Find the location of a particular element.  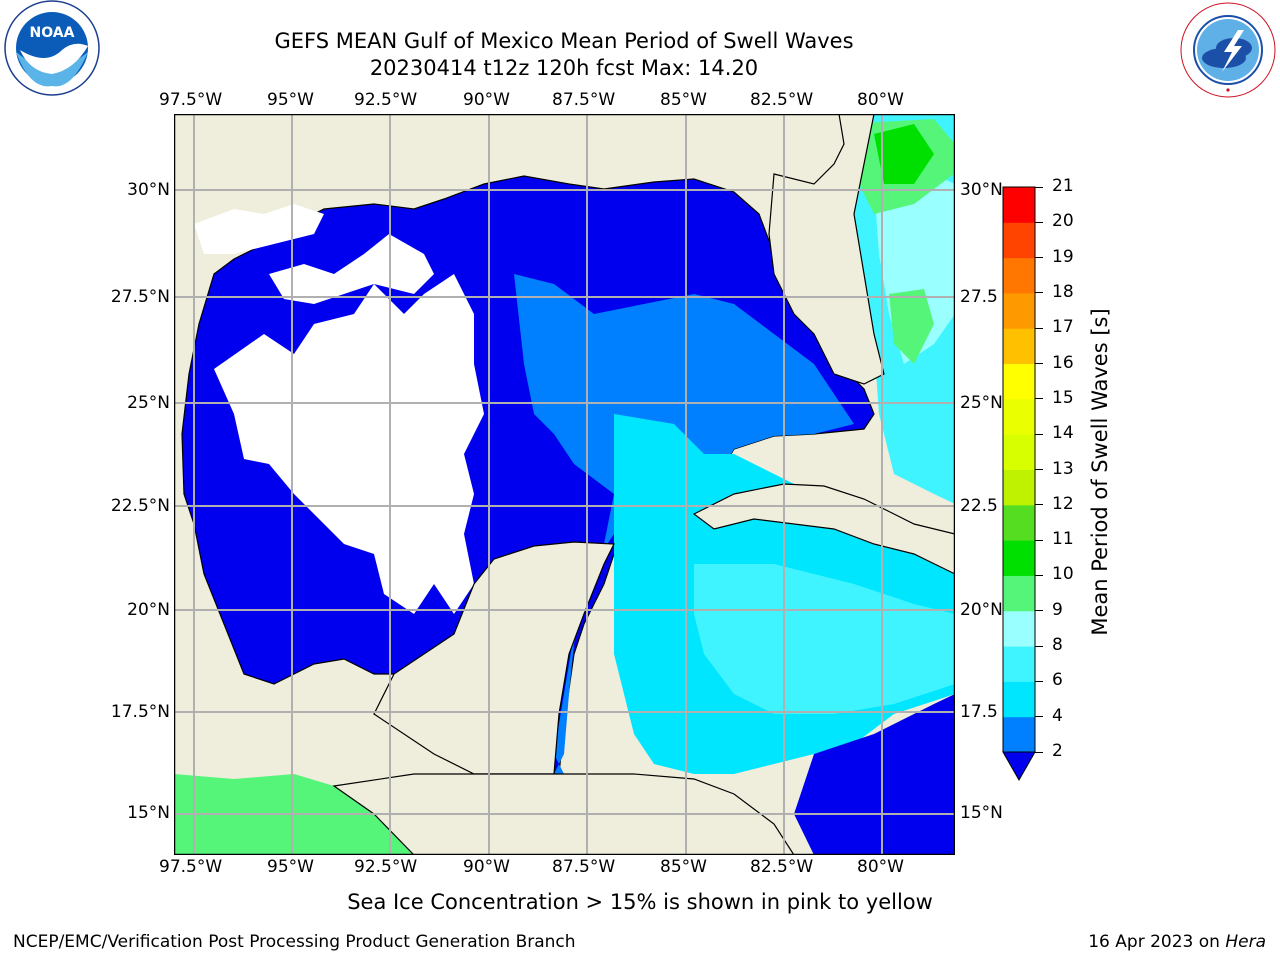

colorbar-tick-label: 4 is located at coordinates (1057, 715).